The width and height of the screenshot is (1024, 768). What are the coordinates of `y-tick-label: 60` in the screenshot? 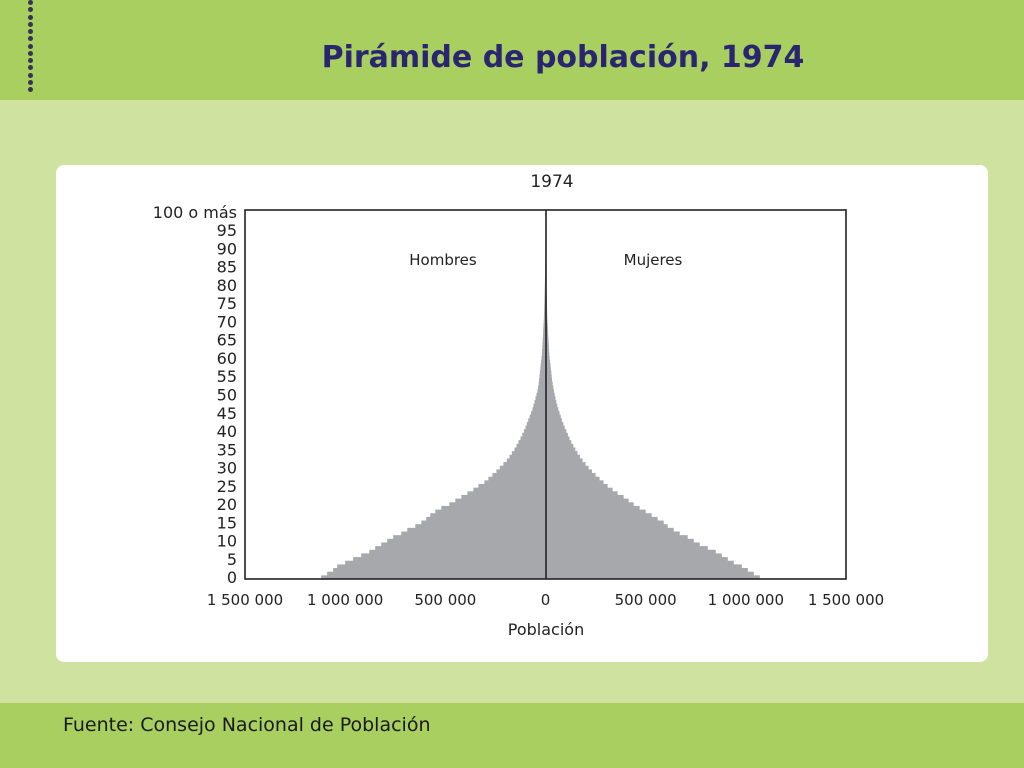 It's located at (227, 358).